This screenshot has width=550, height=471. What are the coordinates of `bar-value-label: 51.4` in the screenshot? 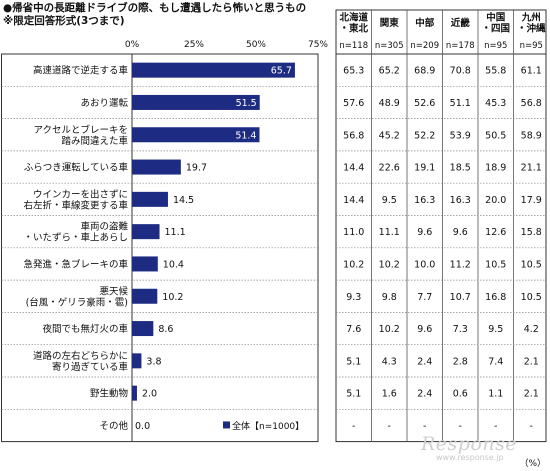 It's located at (245, 135).